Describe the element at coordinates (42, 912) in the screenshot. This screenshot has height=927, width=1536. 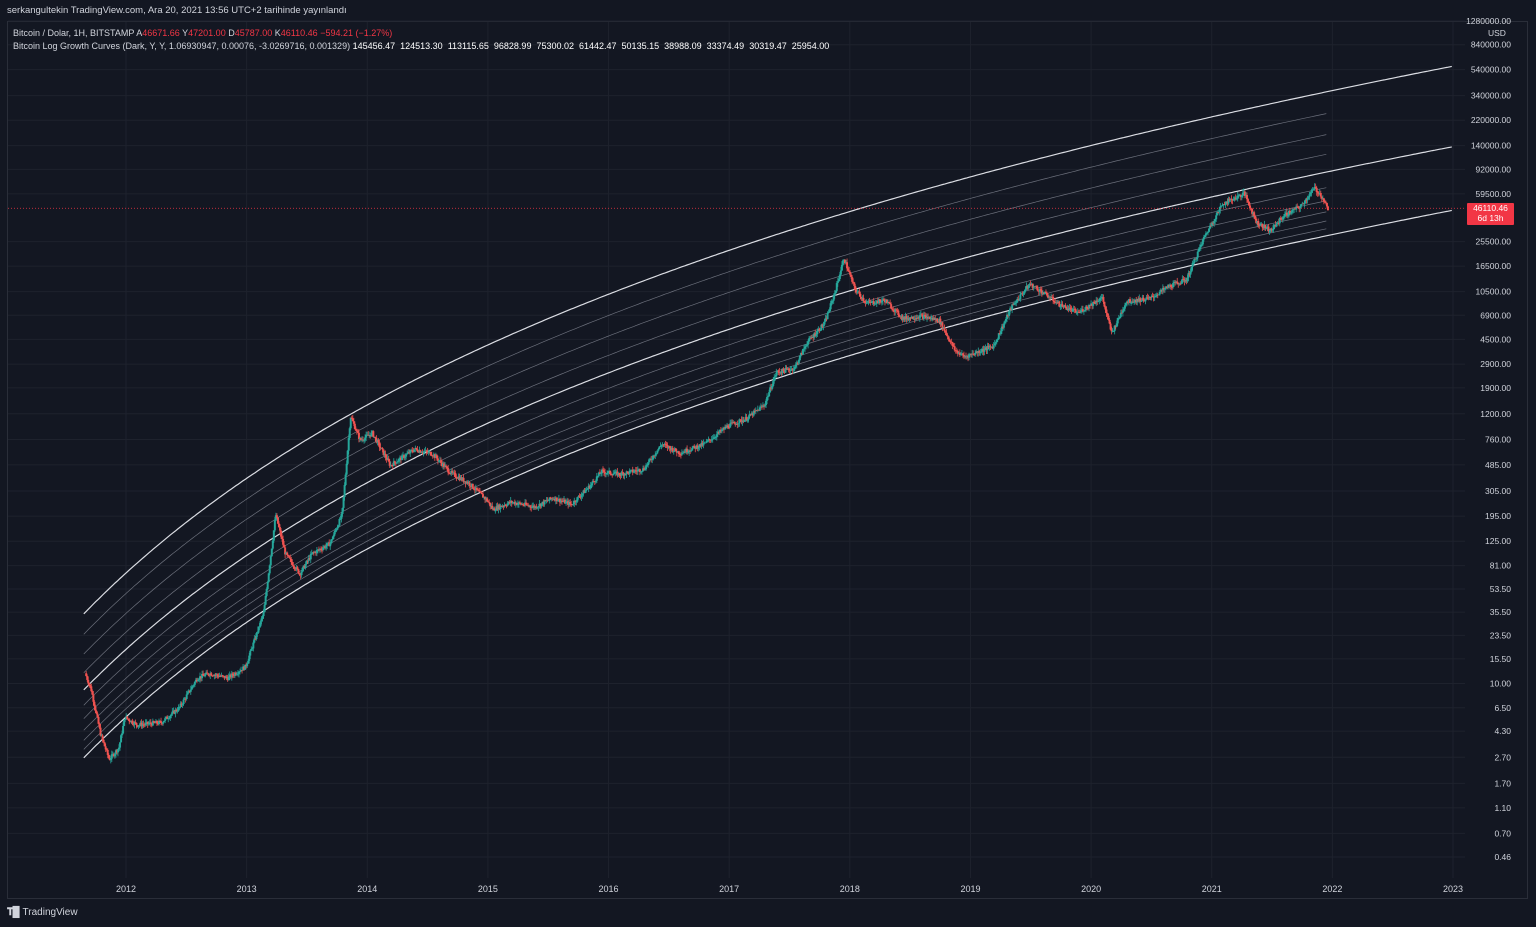
I see `footer: 𝐓█ TradingView` at that location.